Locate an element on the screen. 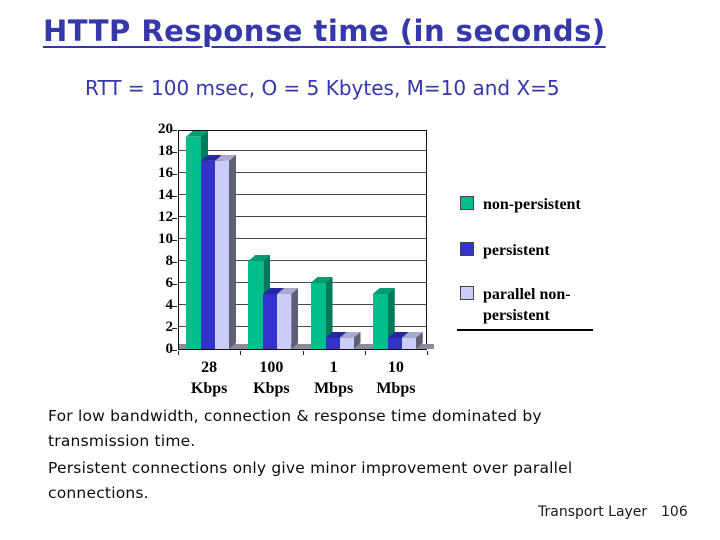  footer-page-number: 106 is located at coordinates (674, 512).